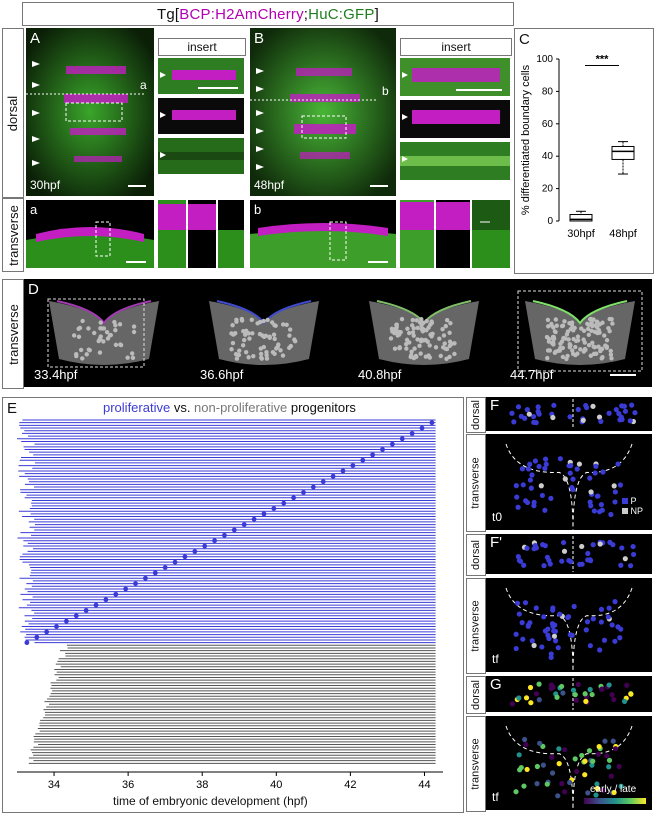 The height and width of the screenshot is (817, 656). I want to click on d-boundary, so click(104, 312).